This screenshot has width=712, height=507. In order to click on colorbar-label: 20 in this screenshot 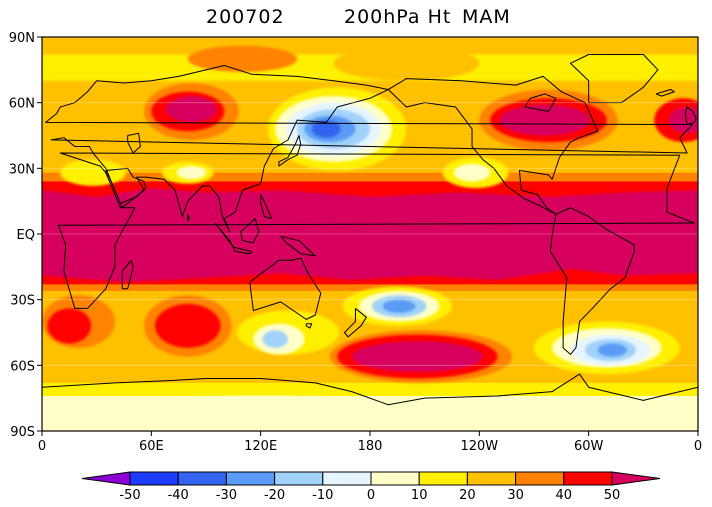, I will do `click(467, 495)`.